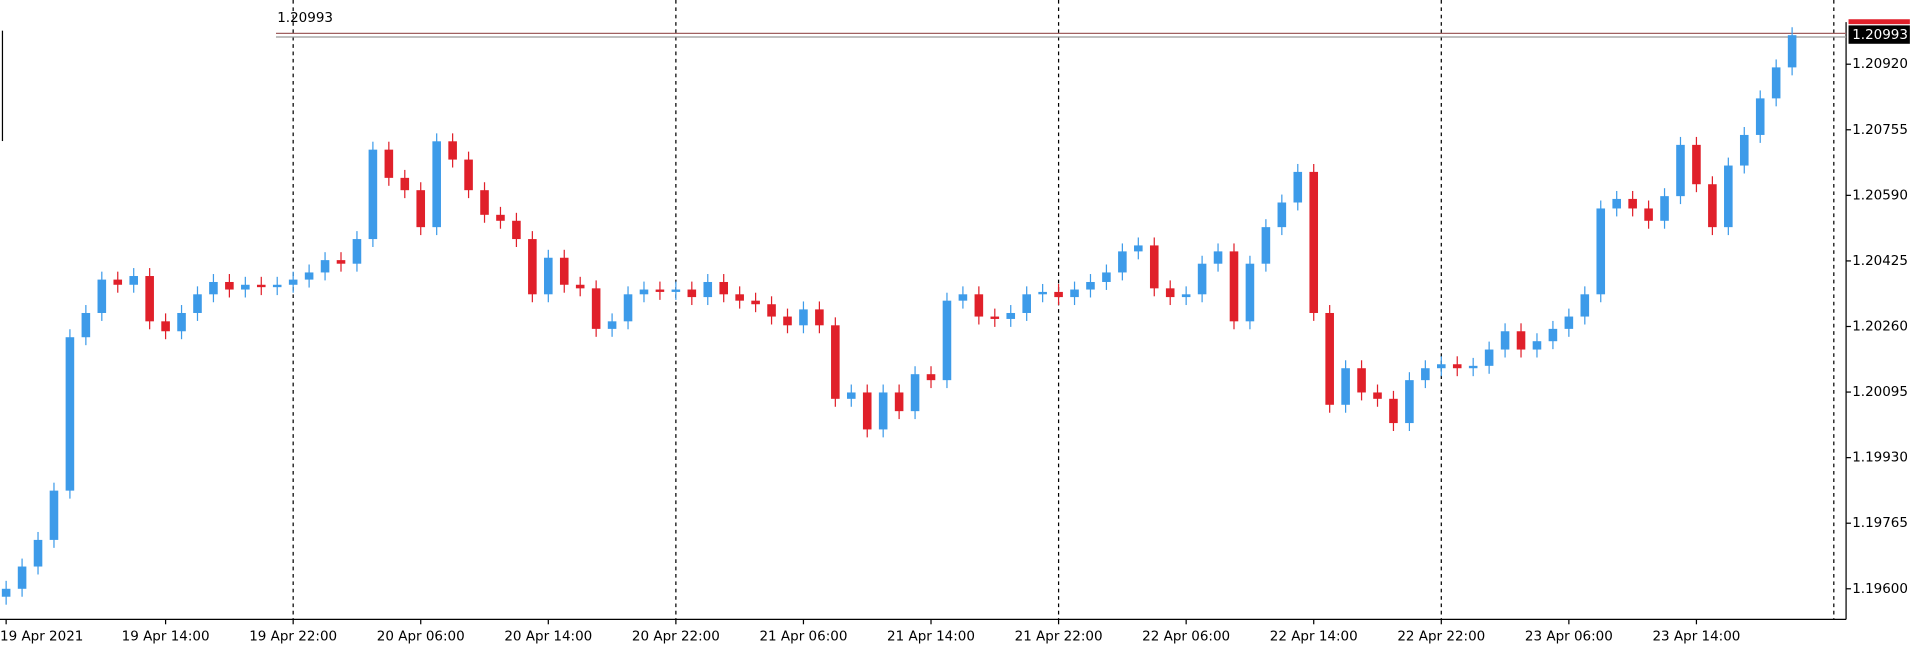 This screenshot has height=646, width=1916. What do you see at coordinates (1441, 637) in the screenshot?
I see `x-tick-label: 22 Apr 22:00` at bounding box center [1441, 637].